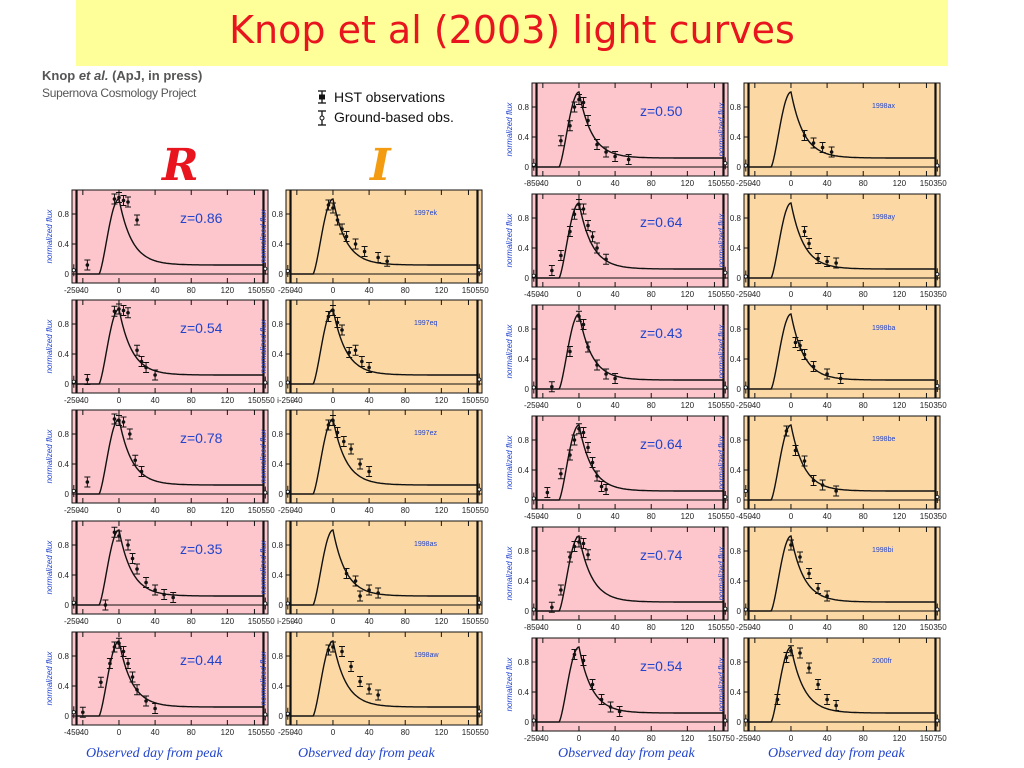 The width and height of the screenshot is (1024, 768). What do you see at coordinates (863, 183) in the screenshot?
I see `x-tick-label: 80` at bounding box center [863, 183].